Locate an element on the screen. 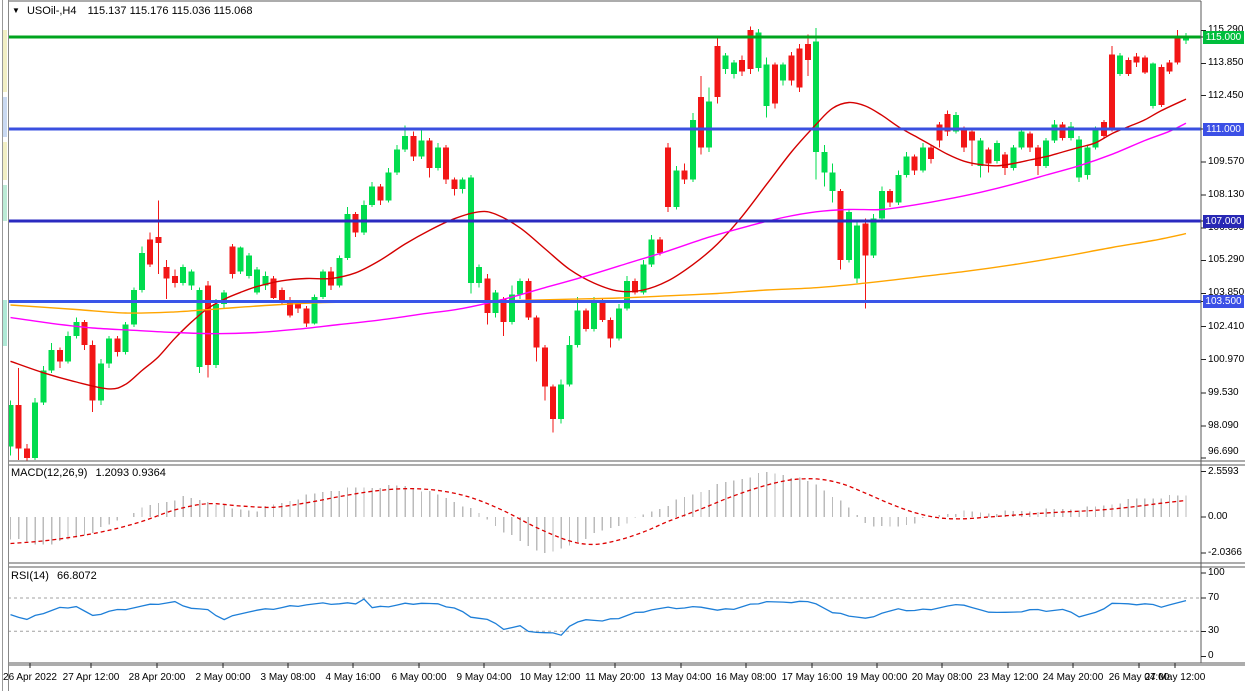  rsi-value: 66.8072 is located at coordinates (76, 576).